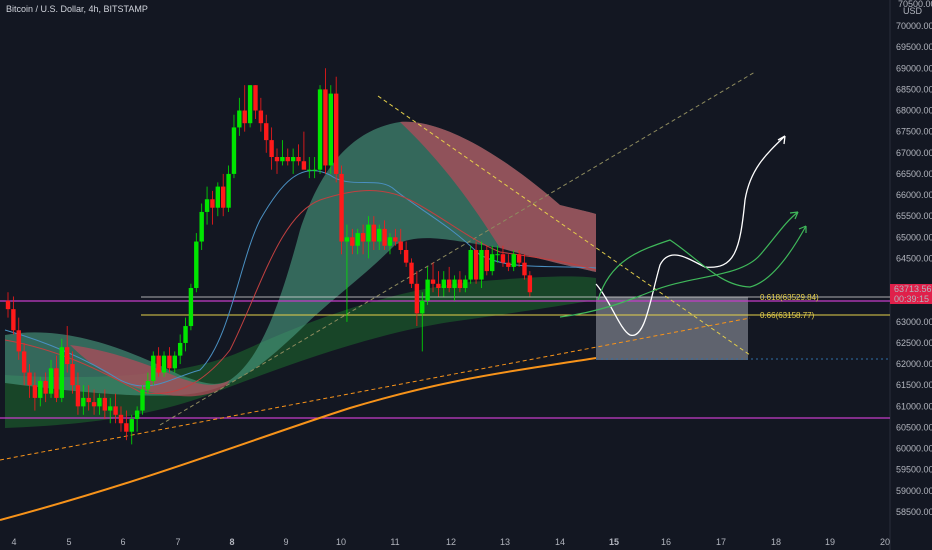  Describe the element at coordinates (914, 512) in the screenshot. I see `y-tick-label: 58500.00` at that location.